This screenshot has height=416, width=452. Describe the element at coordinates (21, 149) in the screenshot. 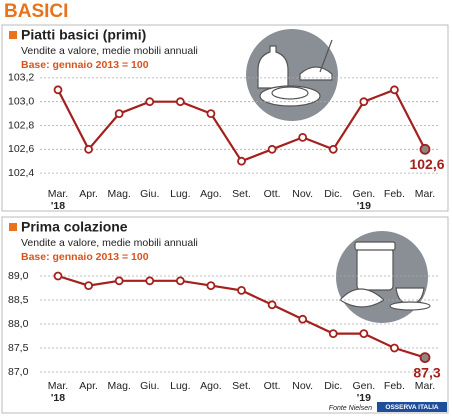

I see `y-tick-label: 102,6` at that location.